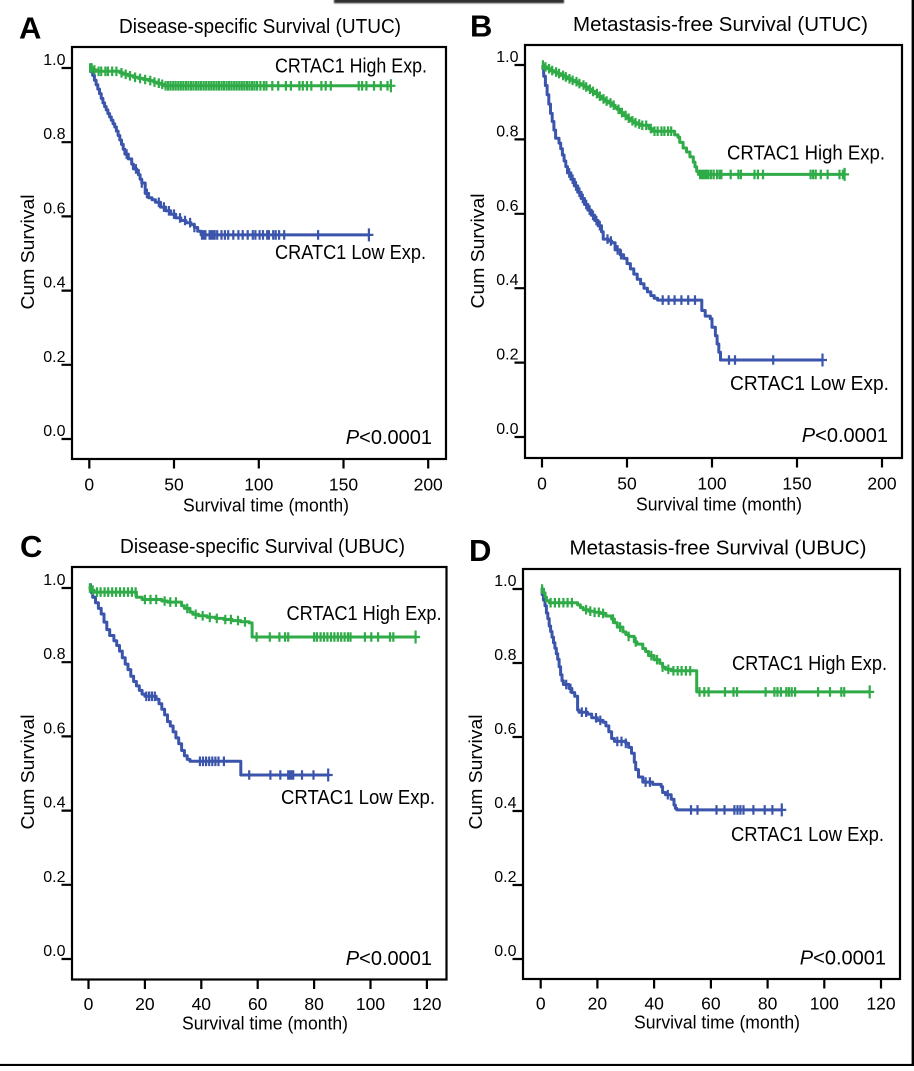  What do you see at coordinates (31, 546) in the screenshot?
I see `svg-text: C` at bounding box center [31, 546].